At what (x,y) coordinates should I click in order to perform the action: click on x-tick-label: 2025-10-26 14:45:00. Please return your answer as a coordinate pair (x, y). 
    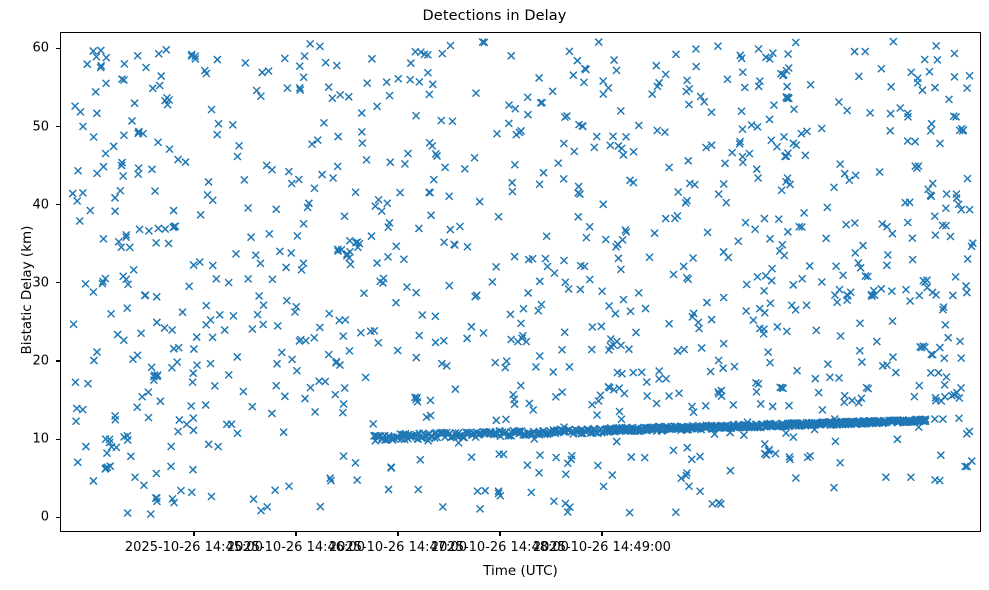
    Looking at the image, I should click on (193, 547).